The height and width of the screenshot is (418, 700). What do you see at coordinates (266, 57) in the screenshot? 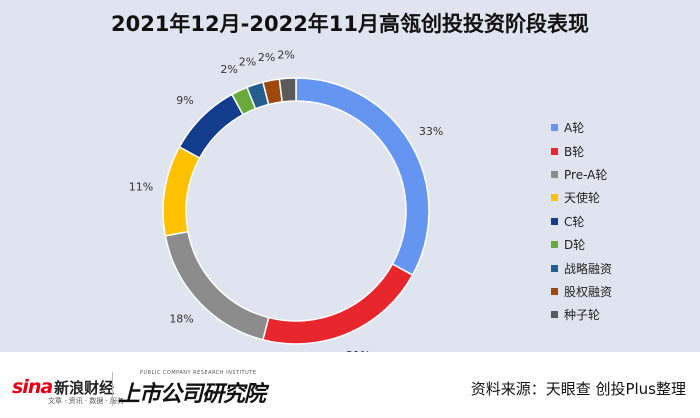
I see `slice-label-7: 2%` at bounding box center [266, 57].